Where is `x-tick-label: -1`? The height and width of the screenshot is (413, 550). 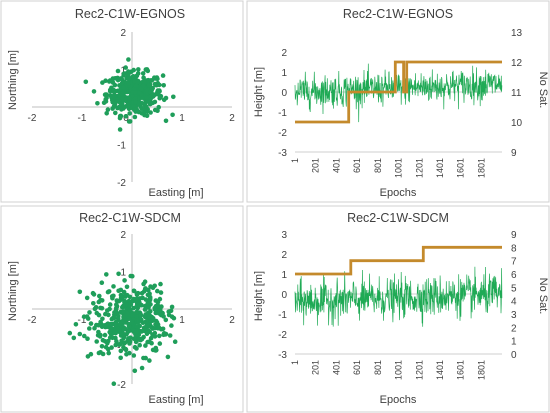
x-tick-label: -1 is located at coordinates (82, 118).